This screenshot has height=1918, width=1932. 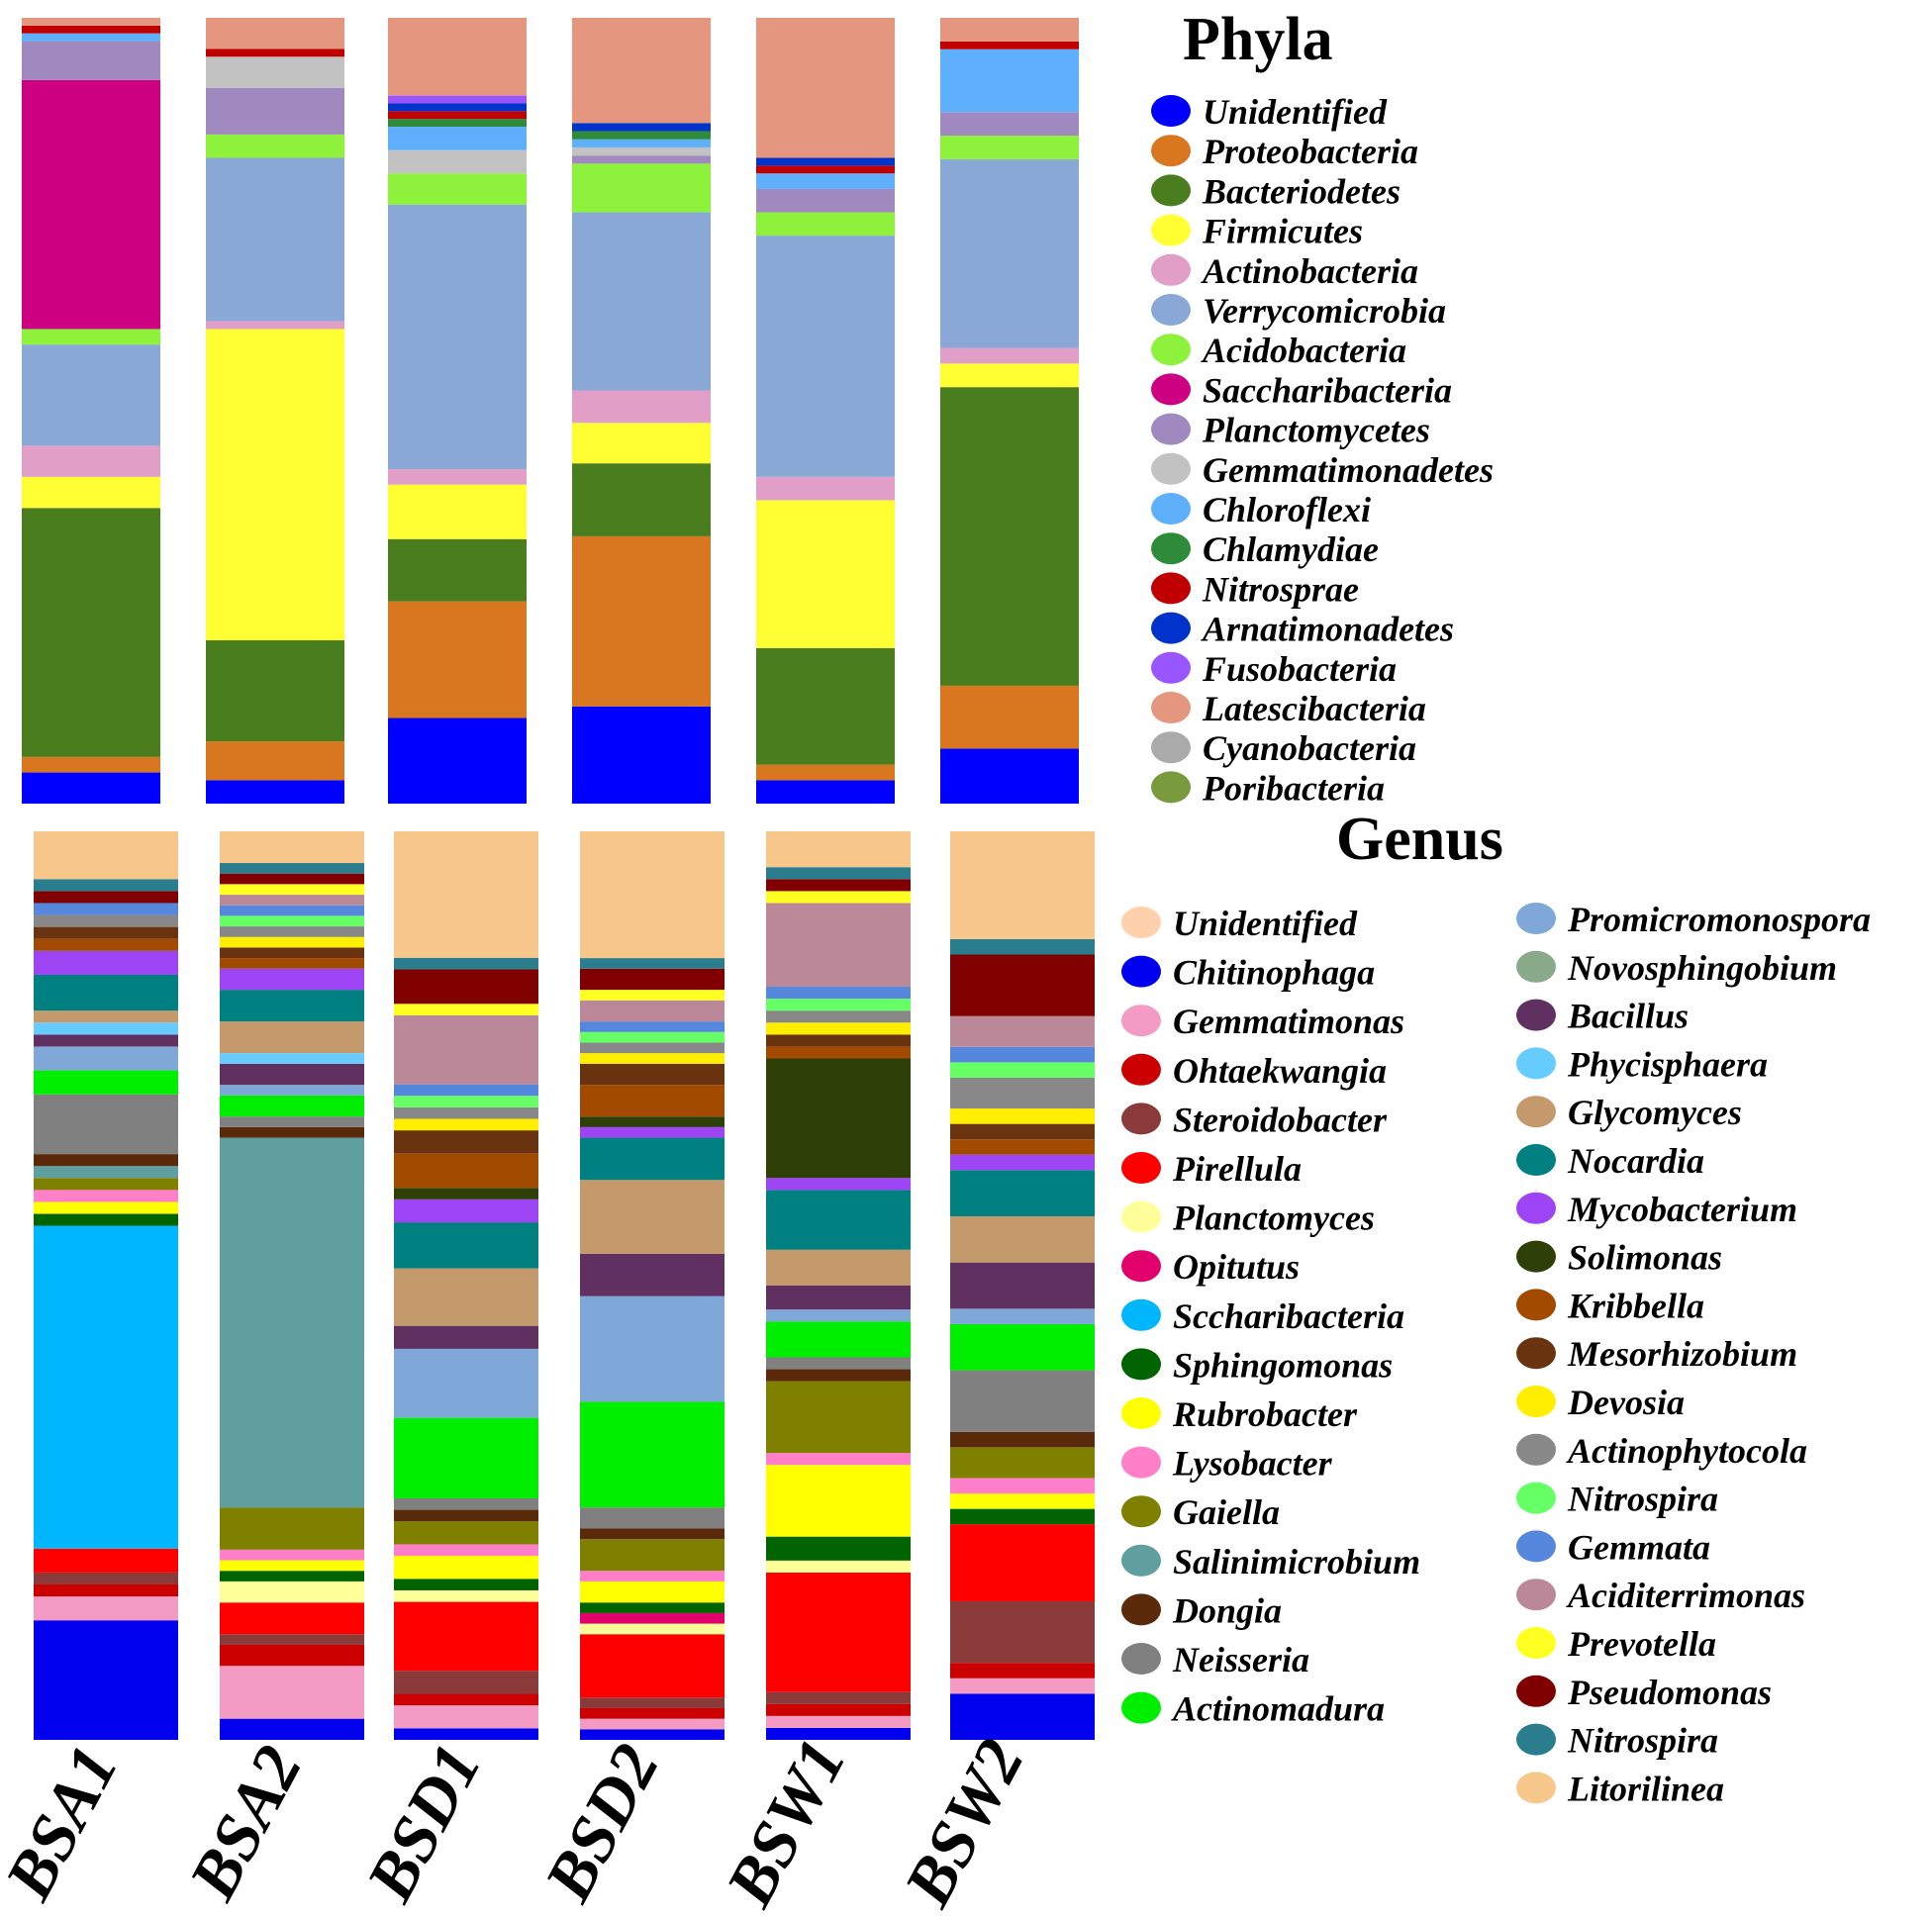 What do you see at coordinates (1227, 1610) in the screenshot?
I see `legend-label-1-14: Dongia` at bounding box center [1227, 1610].